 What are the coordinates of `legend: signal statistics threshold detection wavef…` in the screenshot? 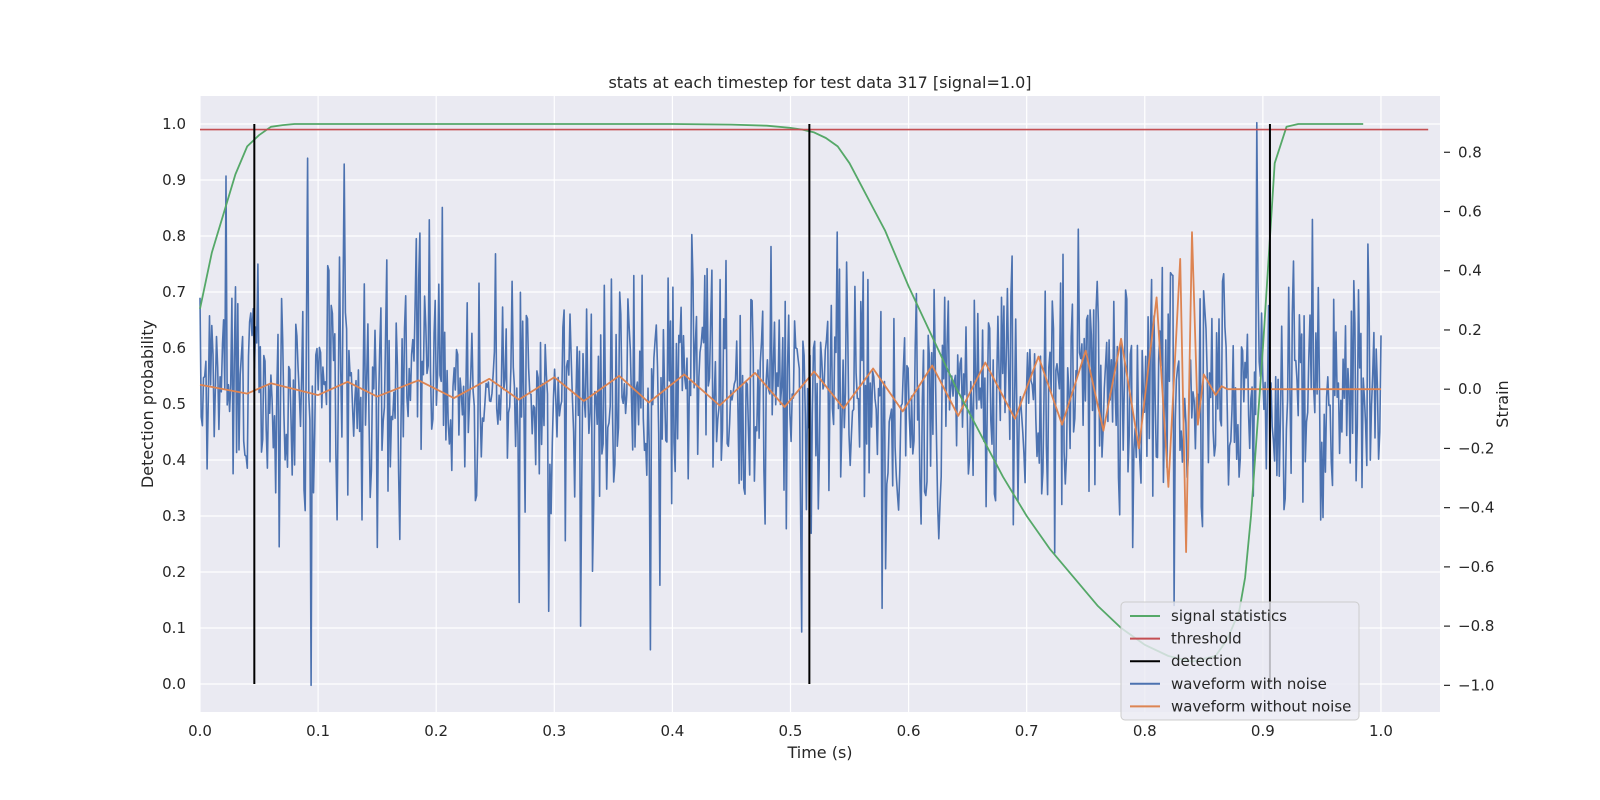 It's located at (1240, 661).